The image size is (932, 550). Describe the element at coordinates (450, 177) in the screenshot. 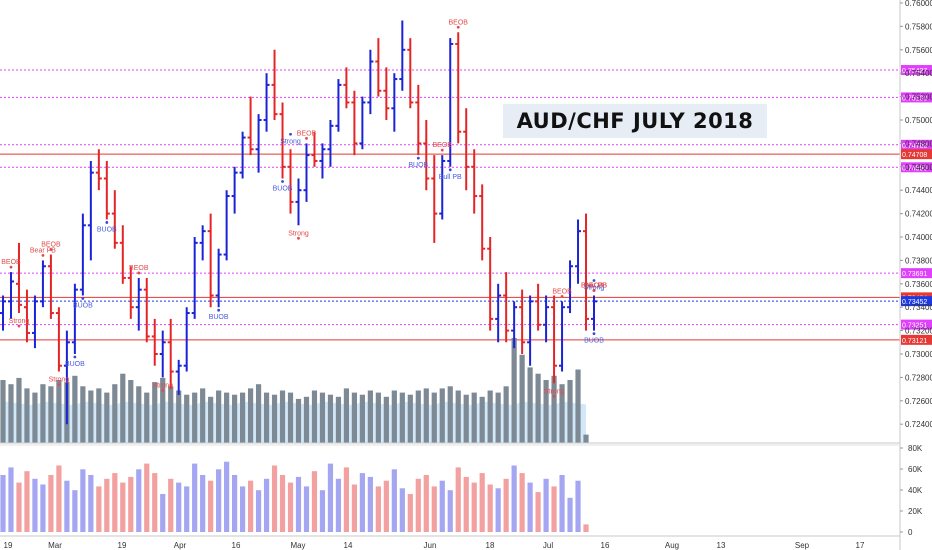

I see `signal-label: Bull PB` at that location.